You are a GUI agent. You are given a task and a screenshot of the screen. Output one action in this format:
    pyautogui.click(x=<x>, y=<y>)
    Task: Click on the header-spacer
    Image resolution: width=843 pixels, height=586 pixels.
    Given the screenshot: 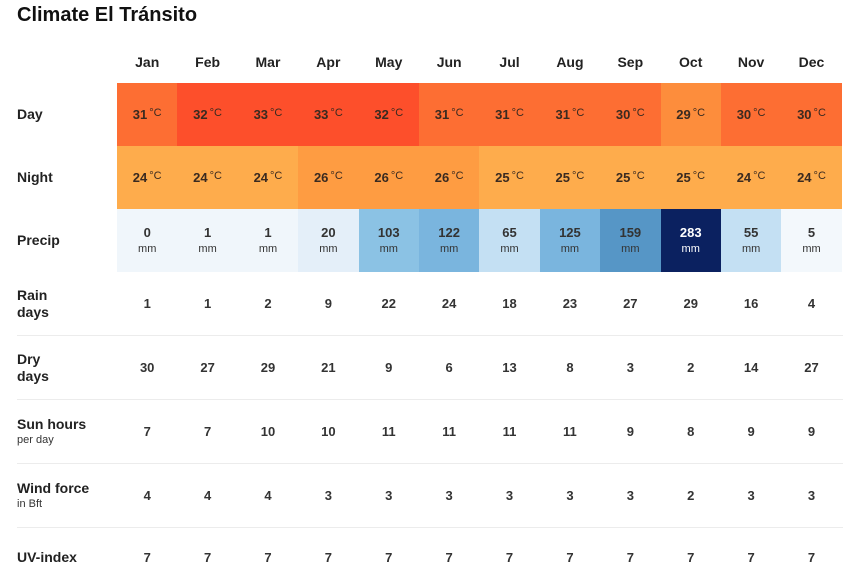 What is the action you would take?
    pyautogui.click(x=67, y=61)
    